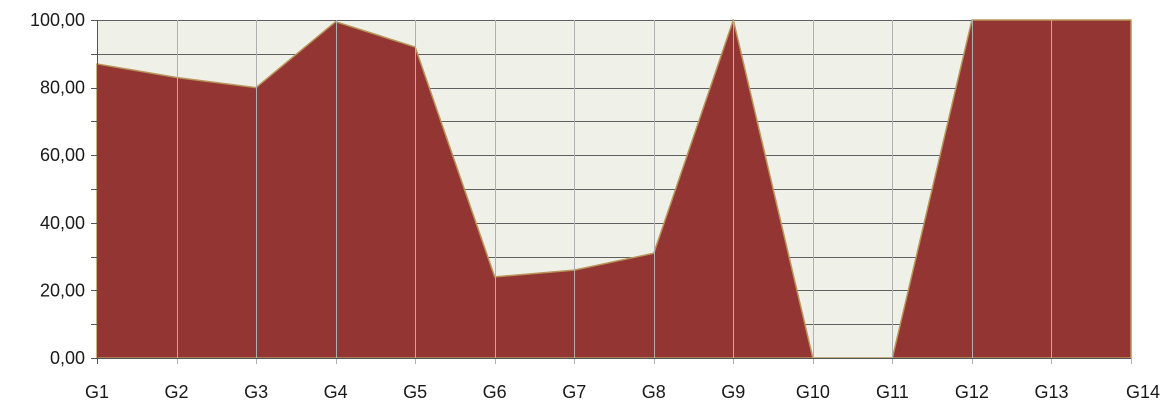 The width and height of the screenshot is (1162, 408). What do you see at coordinates (67, 358) in the screenshot?
I see `y-tick-label: 0,00` at bounding box center [67, 358].